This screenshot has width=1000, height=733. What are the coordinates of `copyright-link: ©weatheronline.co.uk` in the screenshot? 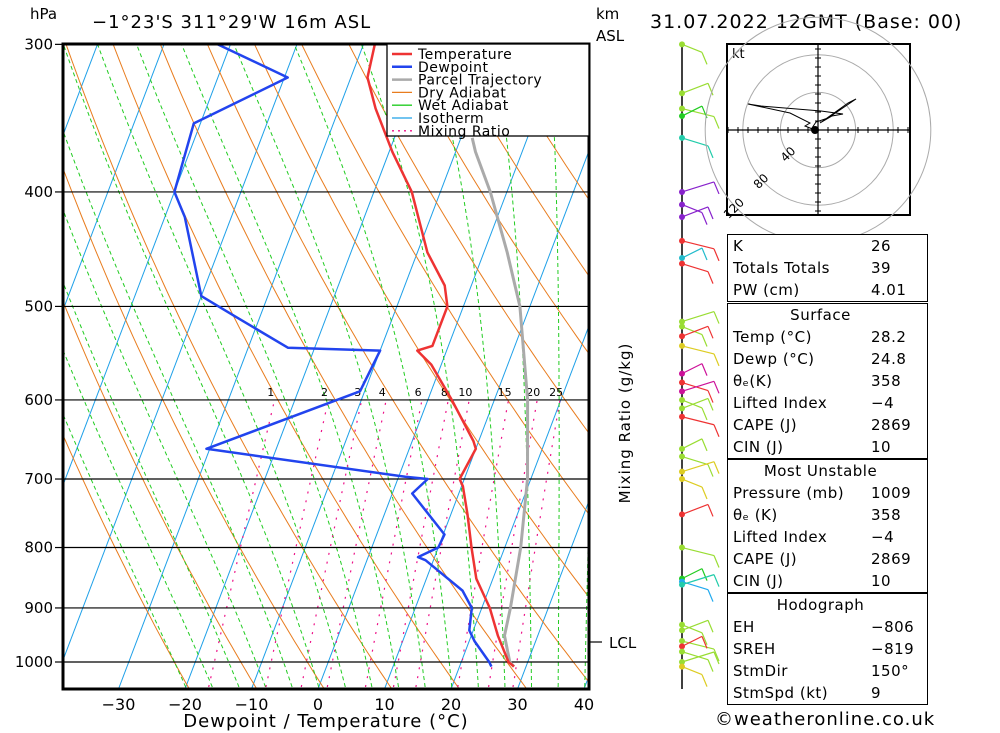 It's located at (825, 719).